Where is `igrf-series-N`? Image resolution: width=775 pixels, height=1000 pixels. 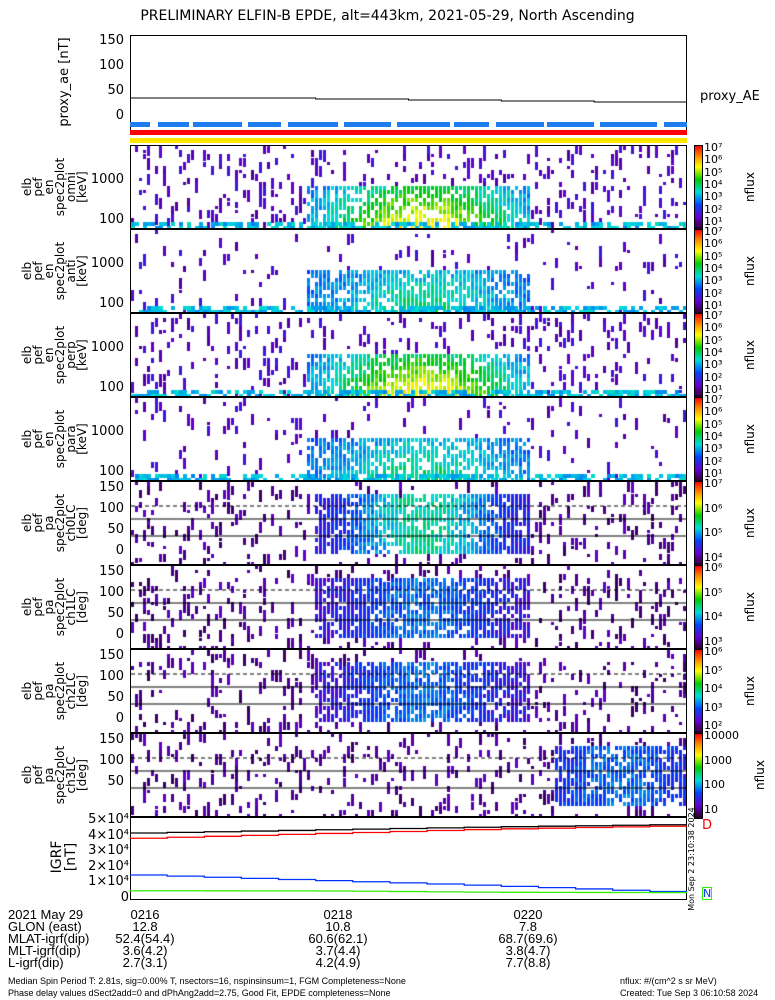
igrf-series-N is located at coordinates (408, 883).